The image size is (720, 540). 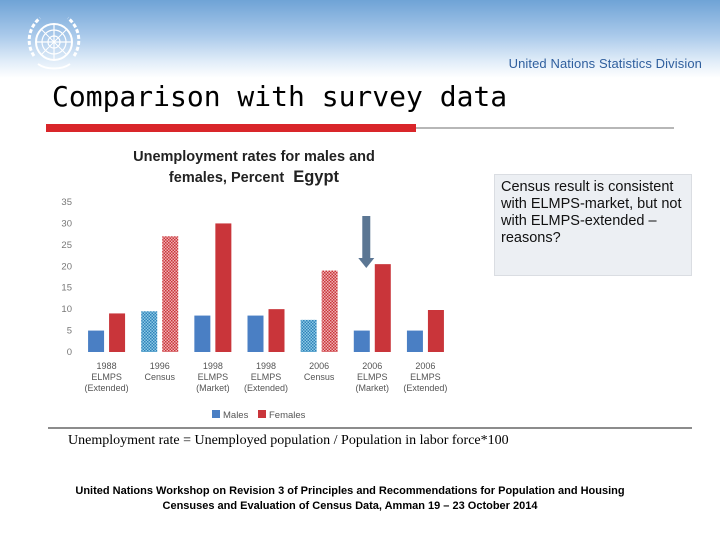 What do you see at coordinates (54, 43) in the screenshot?
I see `un-emblem-icon` at bounding box center [54, 43].